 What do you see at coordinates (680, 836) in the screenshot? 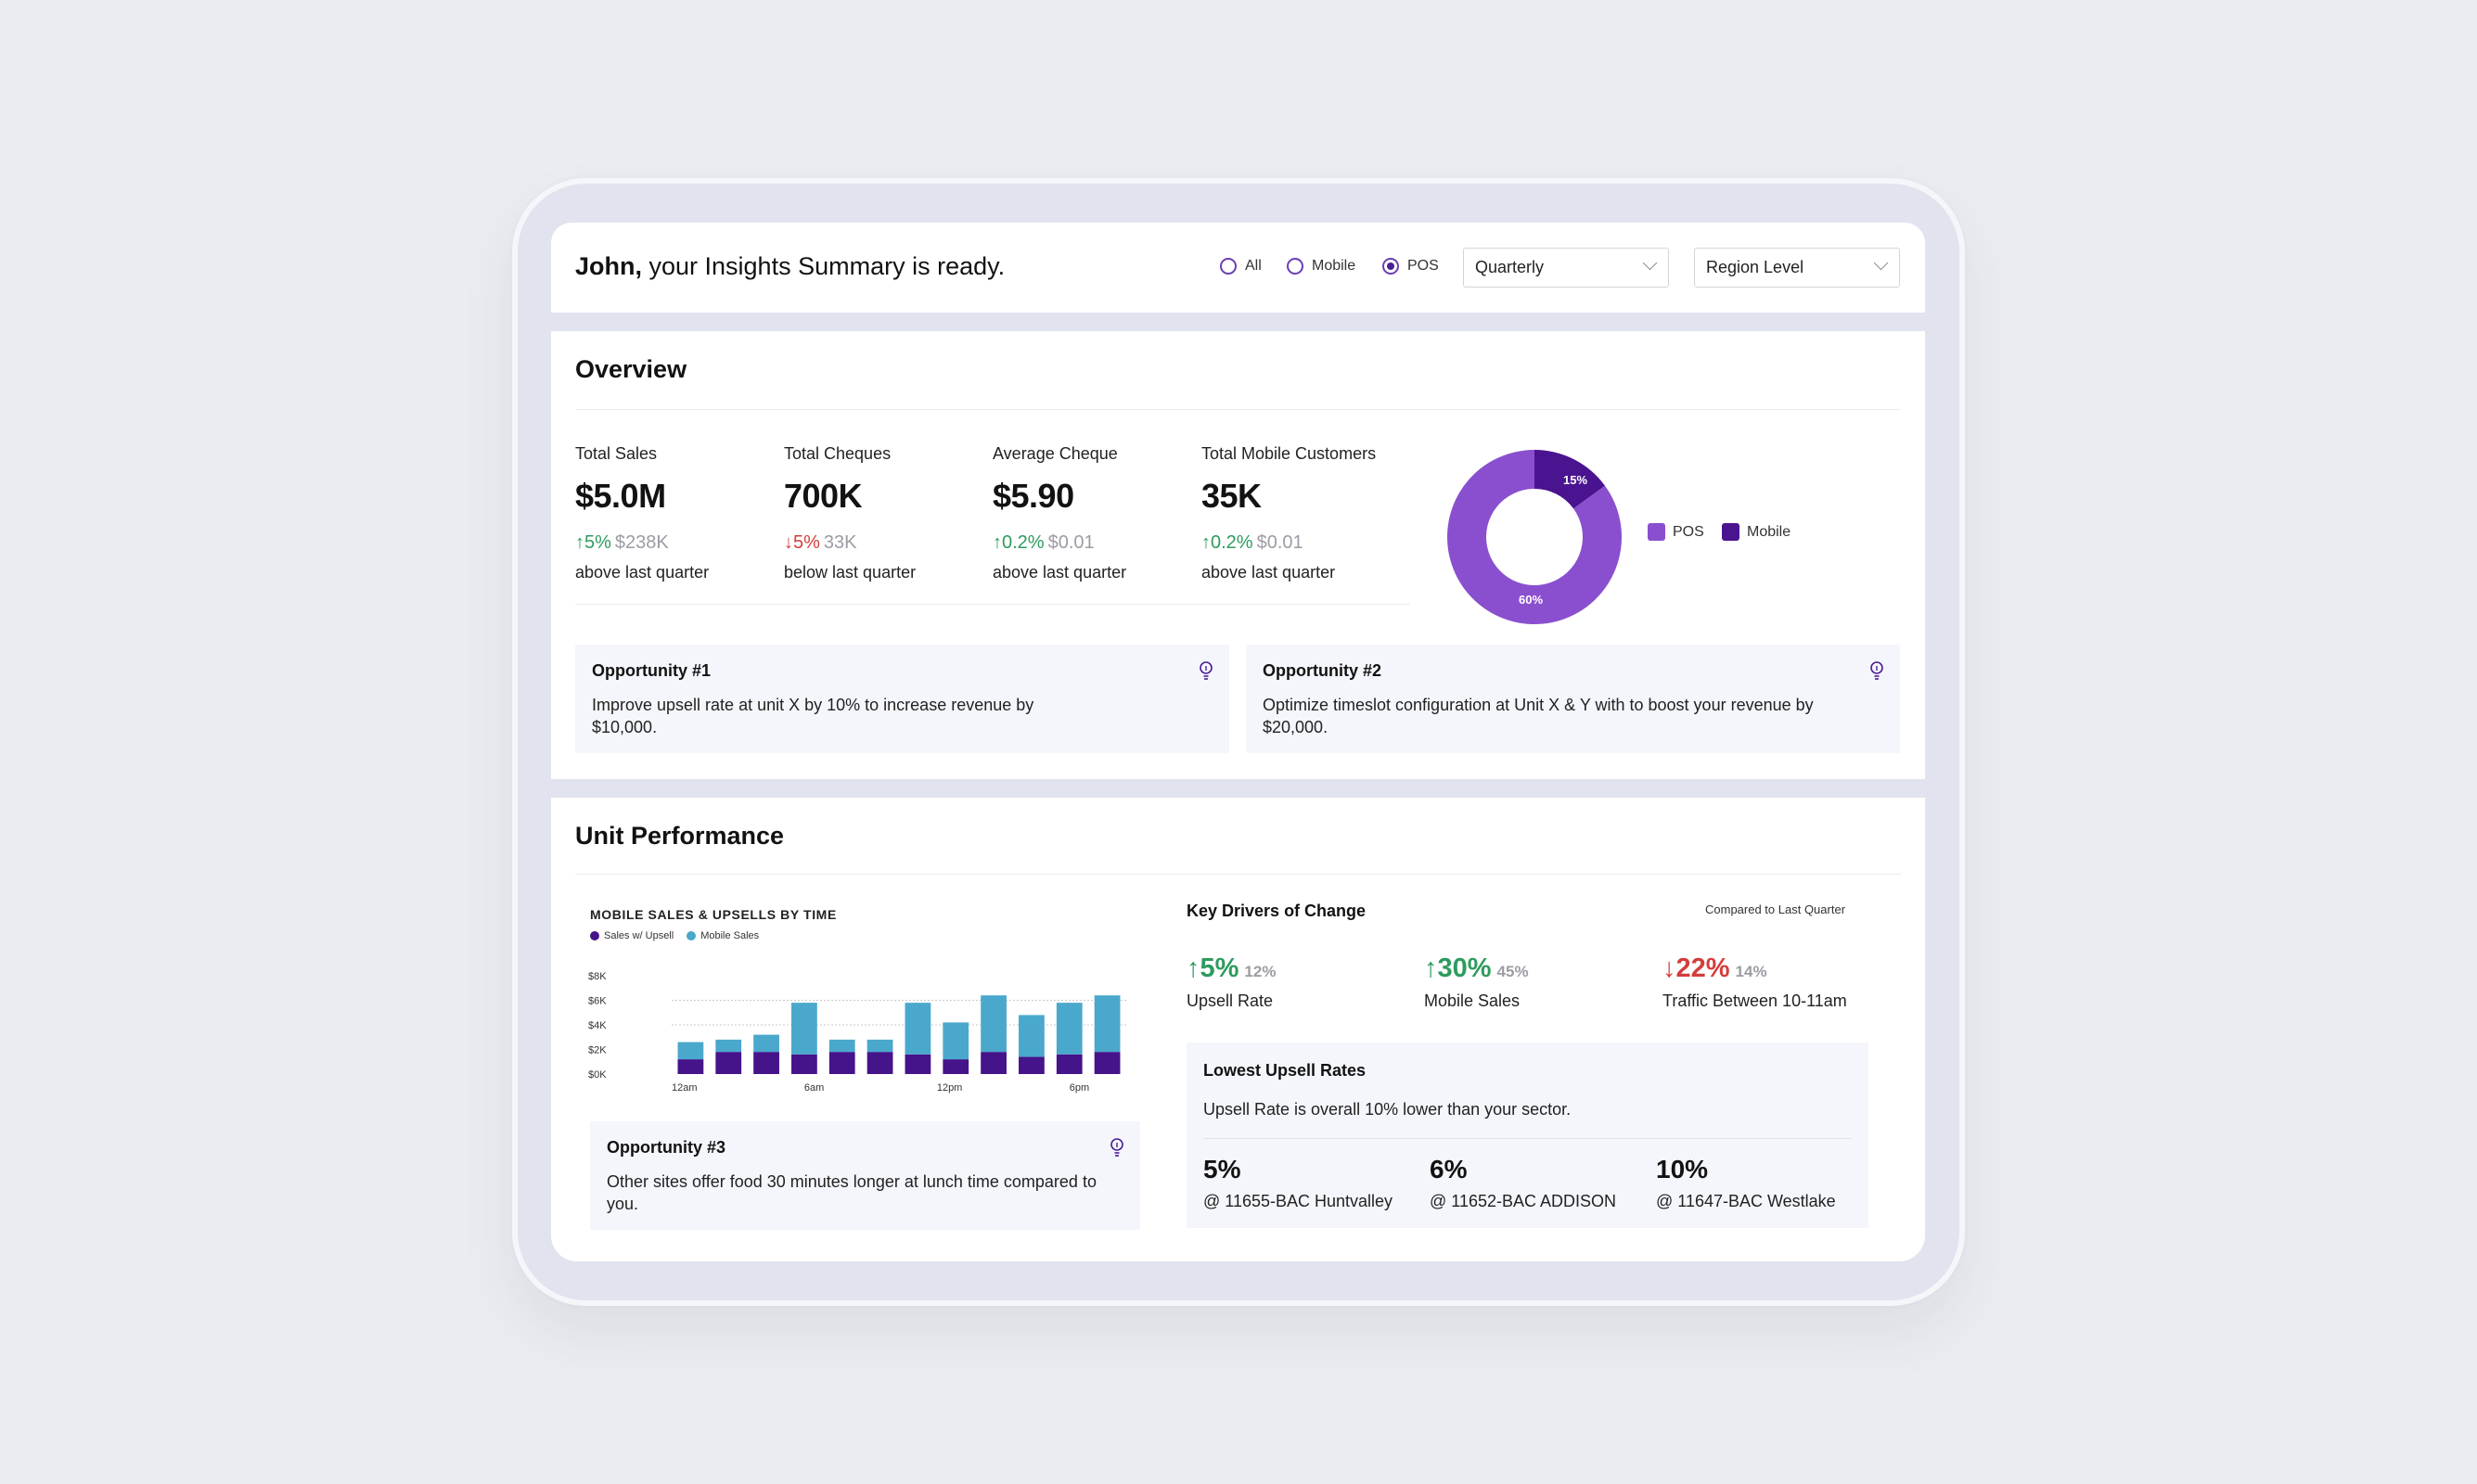
I see `unit-performance-title: Unit Performance` at bounding box center [680, 836].